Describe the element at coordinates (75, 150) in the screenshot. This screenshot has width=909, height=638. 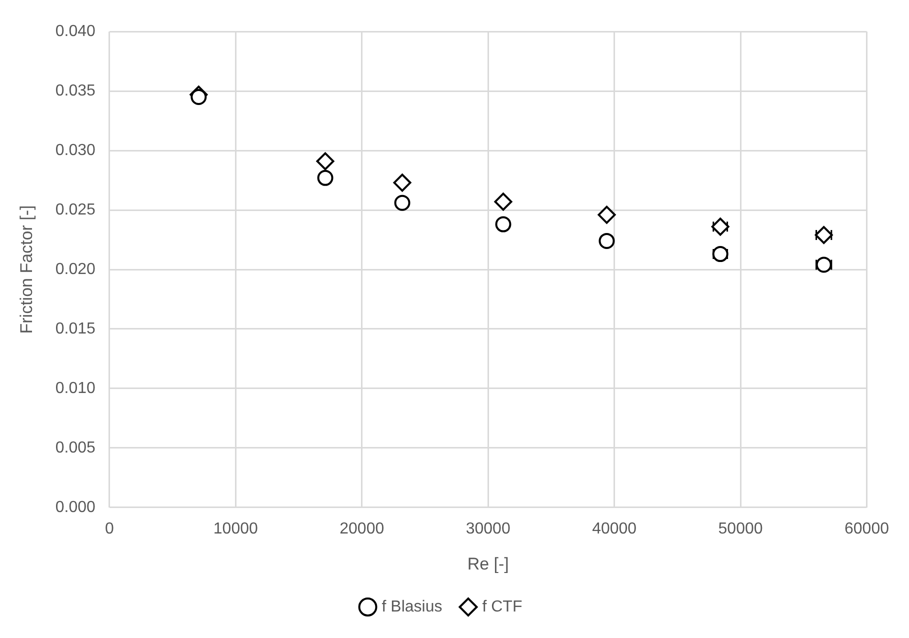
I see `y-tick-label: 0.030` at that location.